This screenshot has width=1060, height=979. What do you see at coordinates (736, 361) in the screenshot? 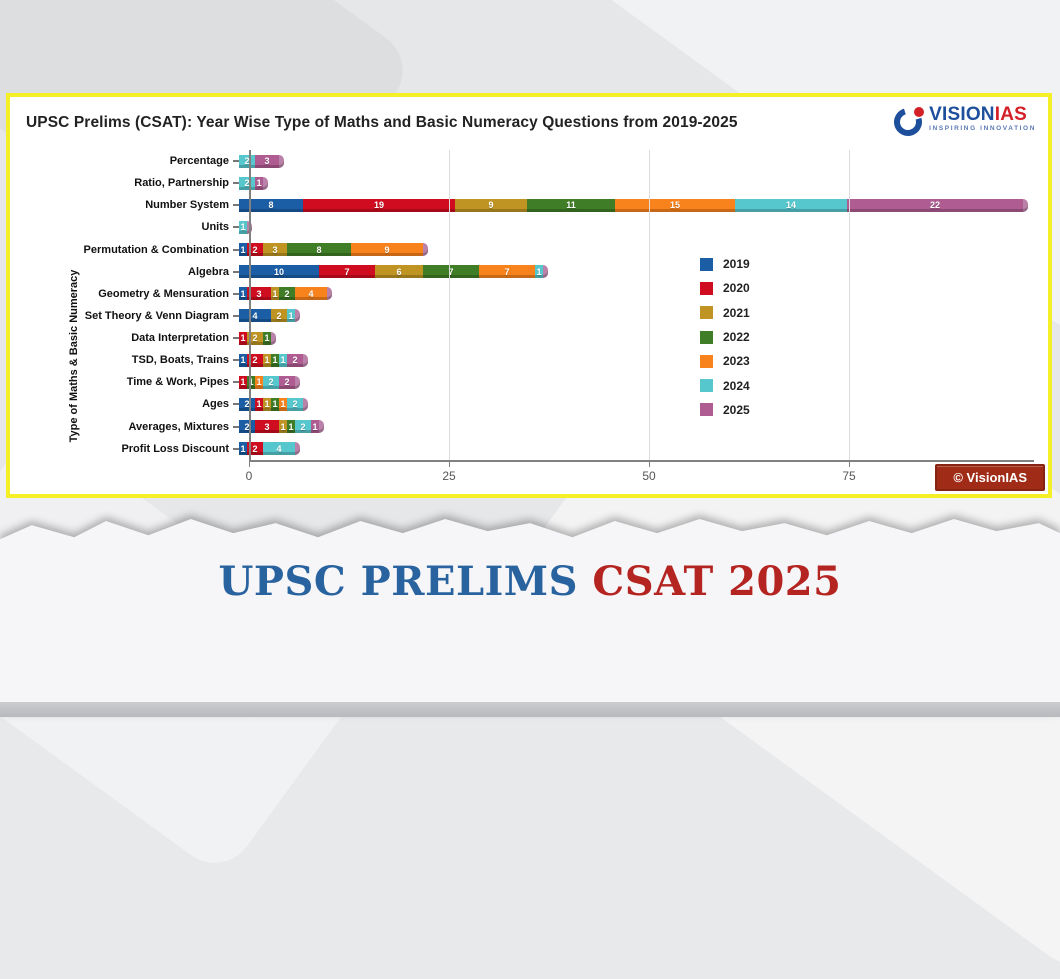
I see `legend-label: 2023` at bounding box center [736, 361].